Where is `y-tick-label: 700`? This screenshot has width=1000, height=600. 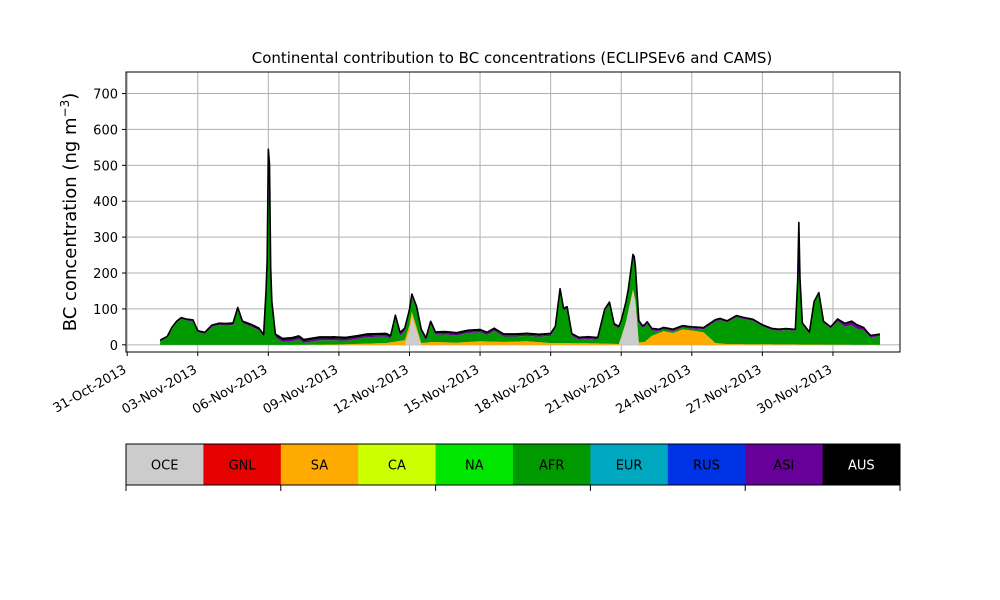
y-tick-label: 700 is located at coordinates (105, 95).